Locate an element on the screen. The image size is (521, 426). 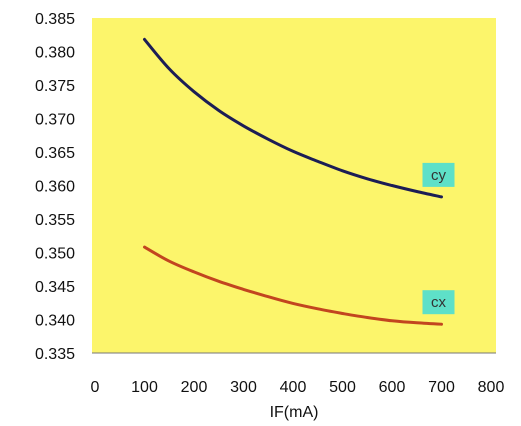
series-line-cx is located at coordinates (293, 285).